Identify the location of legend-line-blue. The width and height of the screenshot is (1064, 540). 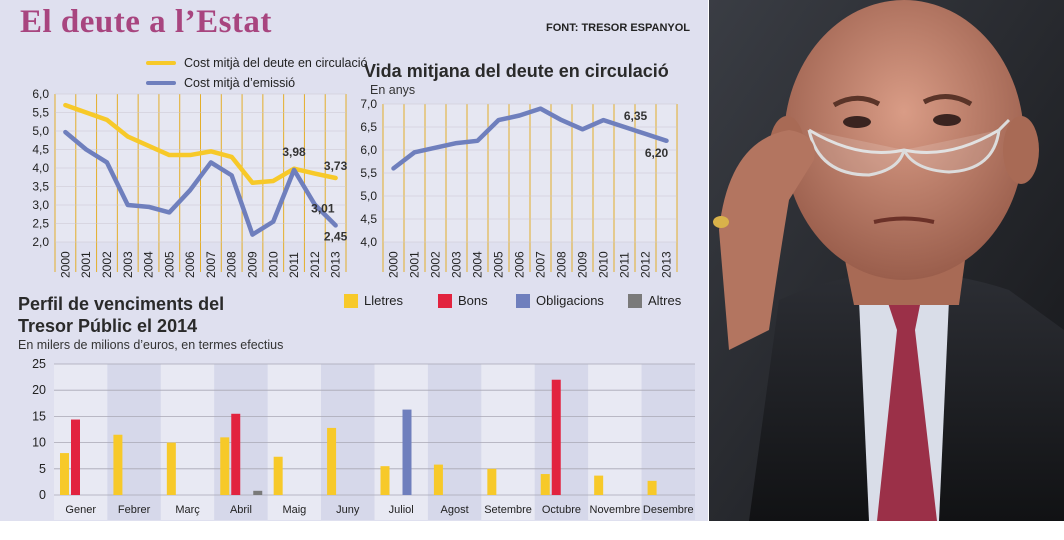
(161, 83).